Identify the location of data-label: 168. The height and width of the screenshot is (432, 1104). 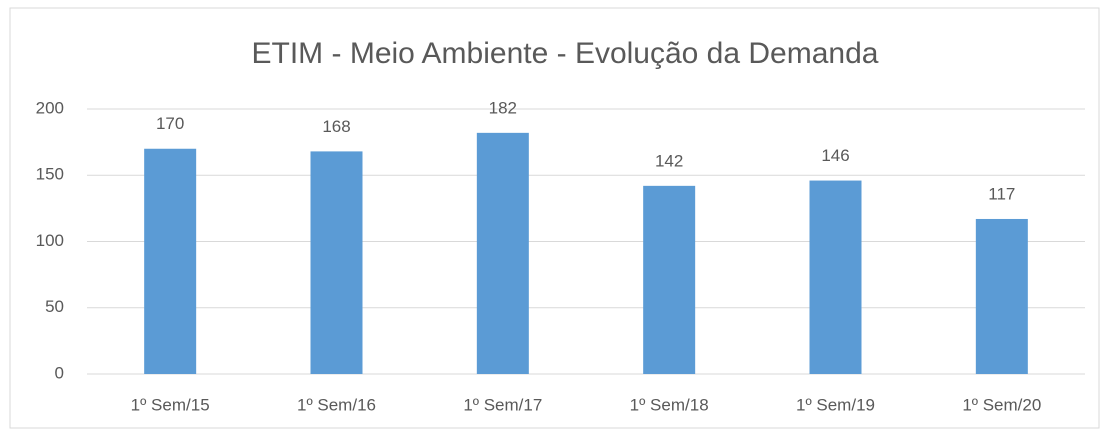
(336, 126).